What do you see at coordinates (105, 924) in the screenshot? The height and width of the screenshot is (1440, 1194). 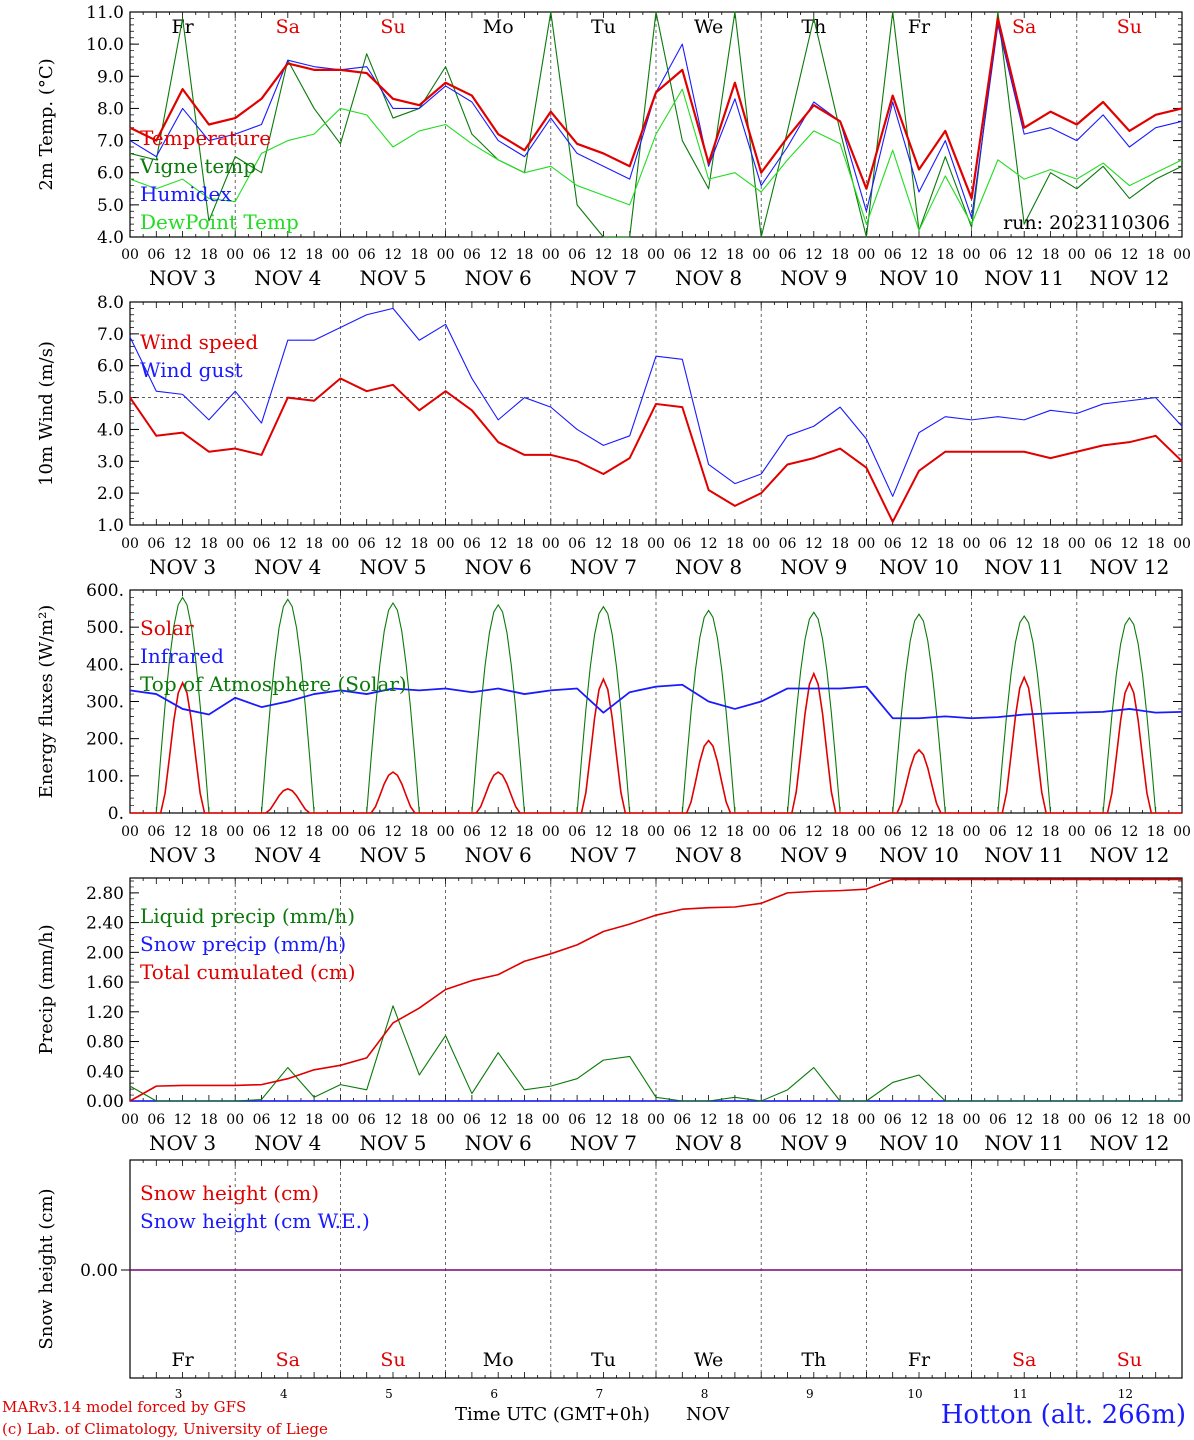 I see `y-tick-label: 2.40` at bounding box center [105, 924].